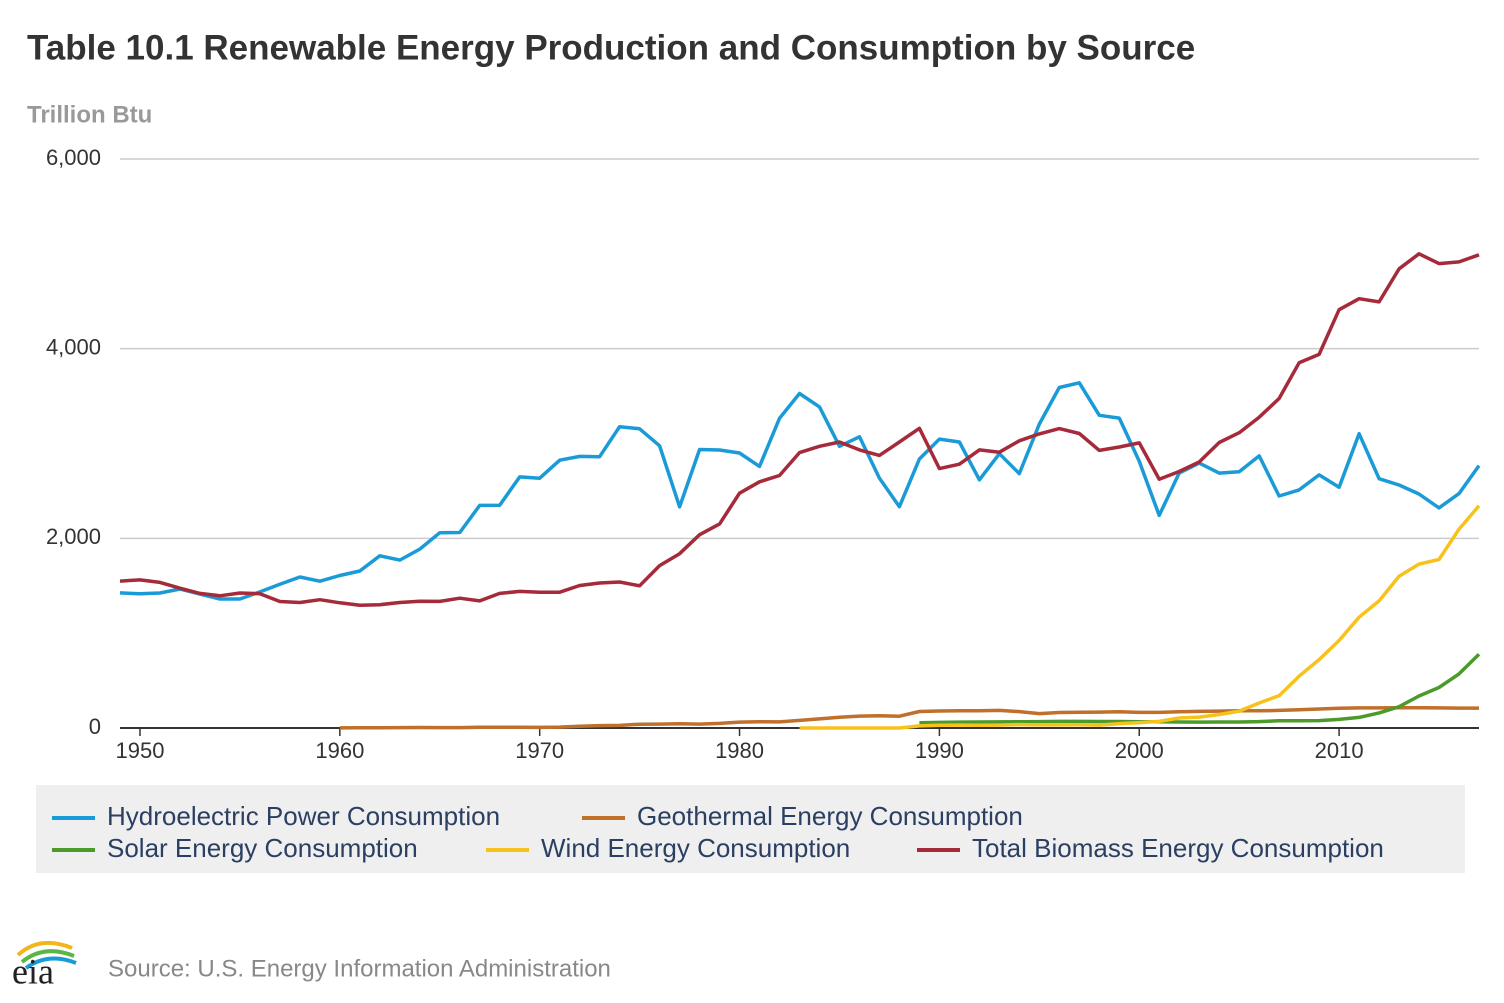  What do you see at coordinates (539, 750) in the screenshot?
I see `x-tick-label: 1970` at bounding box center [539, 750].